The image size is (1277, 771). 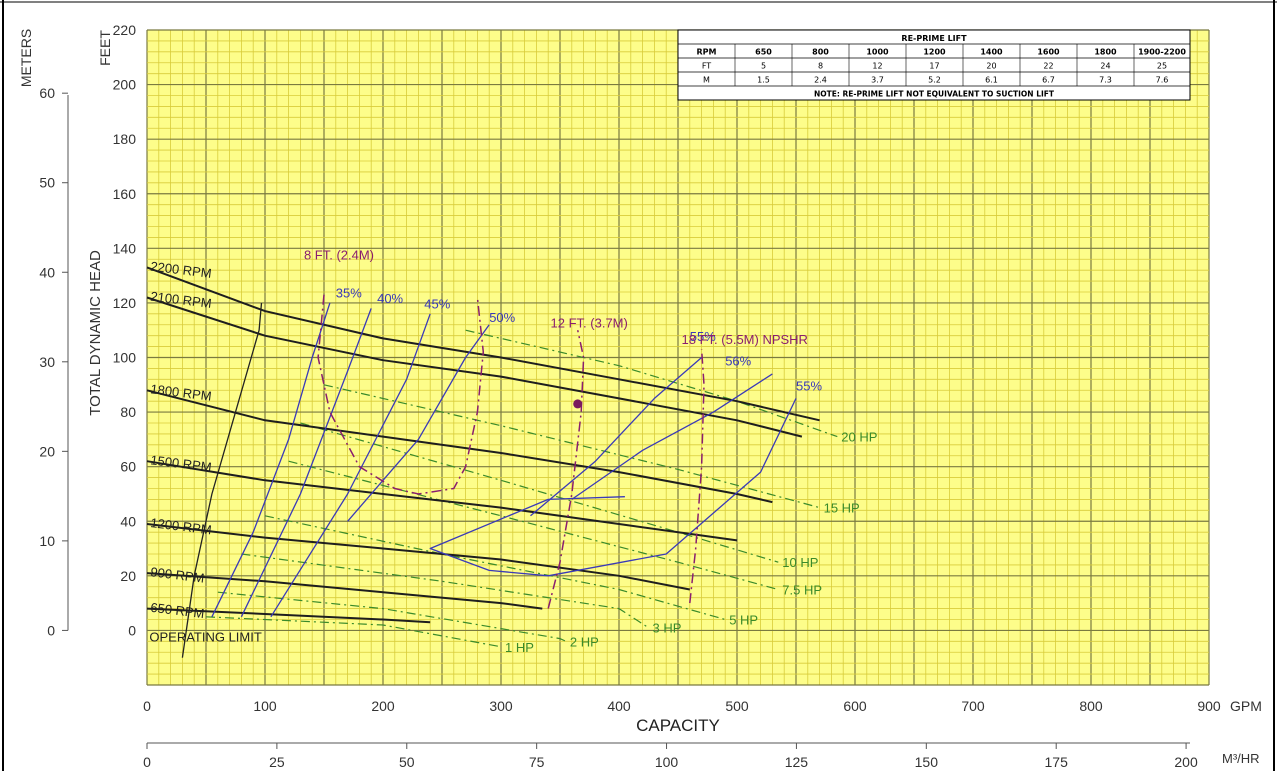 I want to click on x2-tick-label: 150, so click(x=927, y=762).